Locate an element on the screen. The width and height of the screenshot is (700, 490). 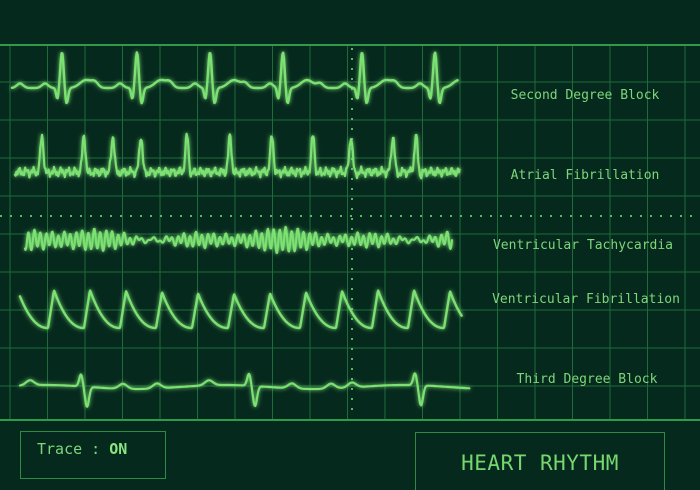
trace-status-value: ON is located at coordinates (118, 449).